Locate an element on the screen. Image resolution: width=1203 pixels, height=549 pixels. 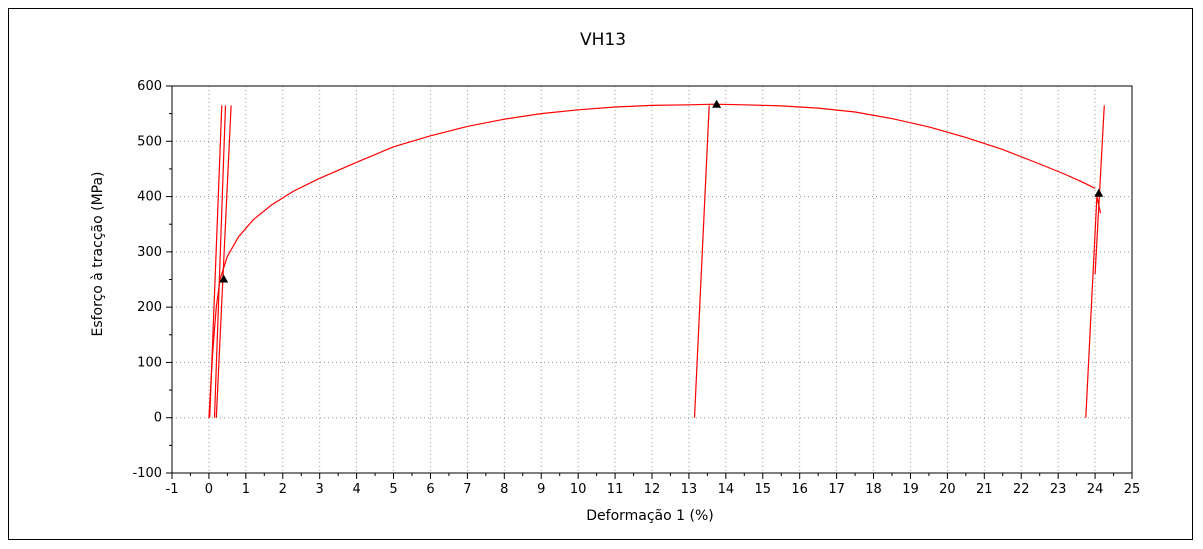
x-tick-label: 14 is located at coordinates (726, 489).